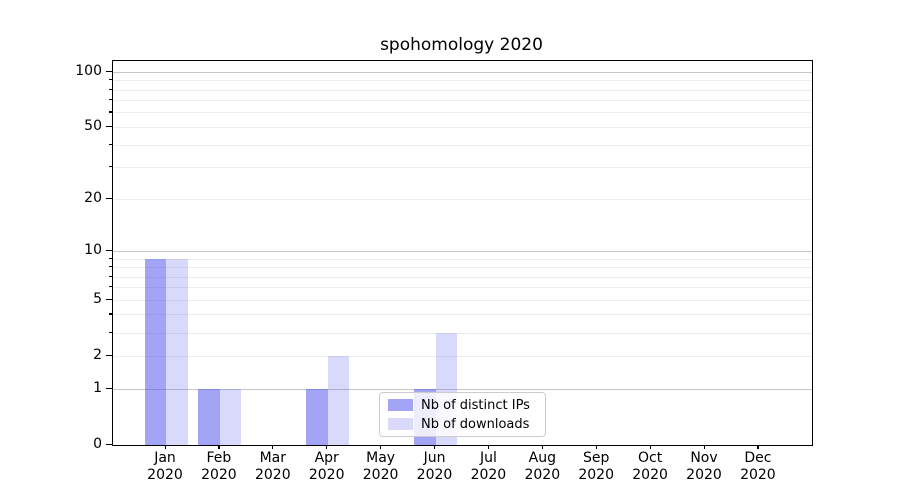  What do you see at coordinates (317, 417) in the screenshot?
I see `bar-distinct-ips-apr` at bounding box center [317, 417].